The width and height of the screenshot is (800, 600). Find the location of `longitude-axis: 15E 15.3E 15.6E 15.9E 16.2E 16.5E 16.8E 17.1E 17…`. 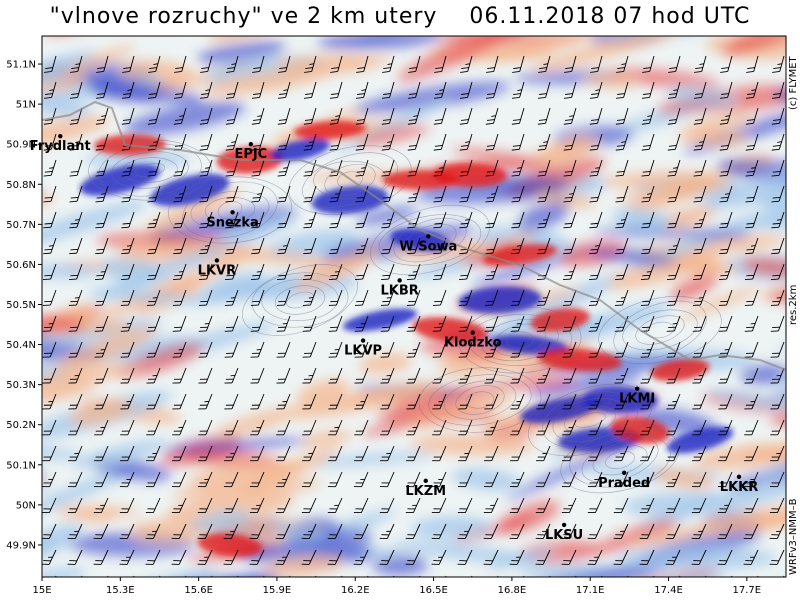

longitude-axis: 15E 15.3E 15.6E 15.9E 16.2E 16.5E 16.8E 17.1E 17… is located at coordinates (396, 586).